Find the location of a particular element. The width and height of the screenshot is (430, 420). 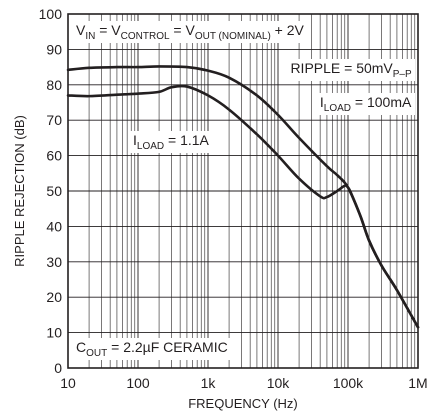

x-tick-label: 1k is located at coordinates (209, 383).